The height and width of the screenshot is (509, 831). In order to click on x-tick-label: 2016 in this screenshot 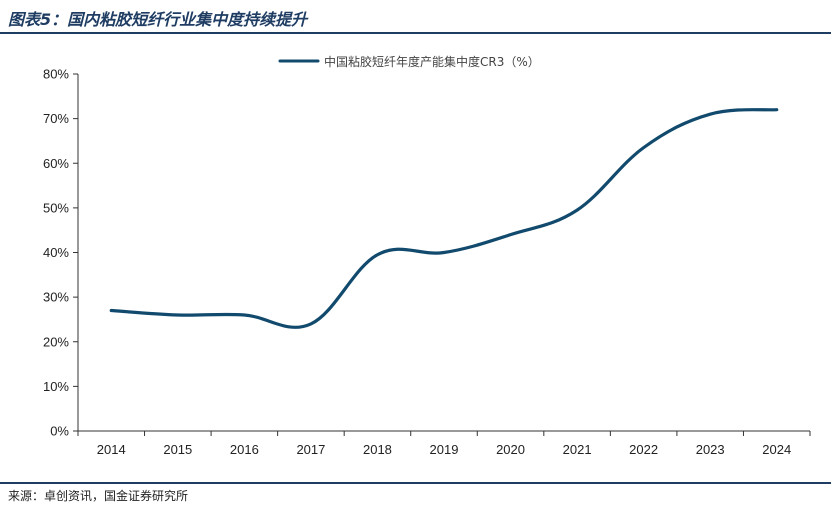, I will do `click(244, 449)`.